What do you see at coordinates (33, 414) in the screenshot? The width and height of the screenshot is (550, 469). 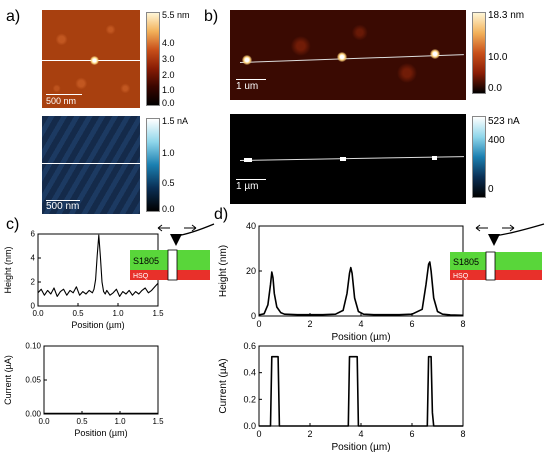 I see `y-tick-label: 0.00` at bounding box center [33, 414].